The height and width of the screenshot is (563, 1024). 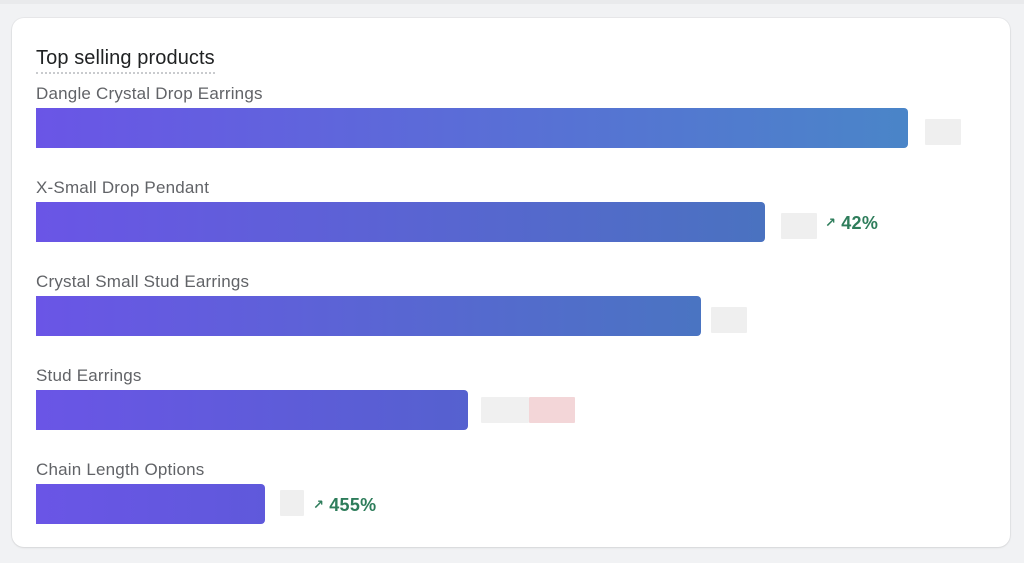 What do you see at coordinates (149, 93) in the screenshot?
I see `product-label: Dangle Crystal Drop Earrings` at bounding box center [149, 93].